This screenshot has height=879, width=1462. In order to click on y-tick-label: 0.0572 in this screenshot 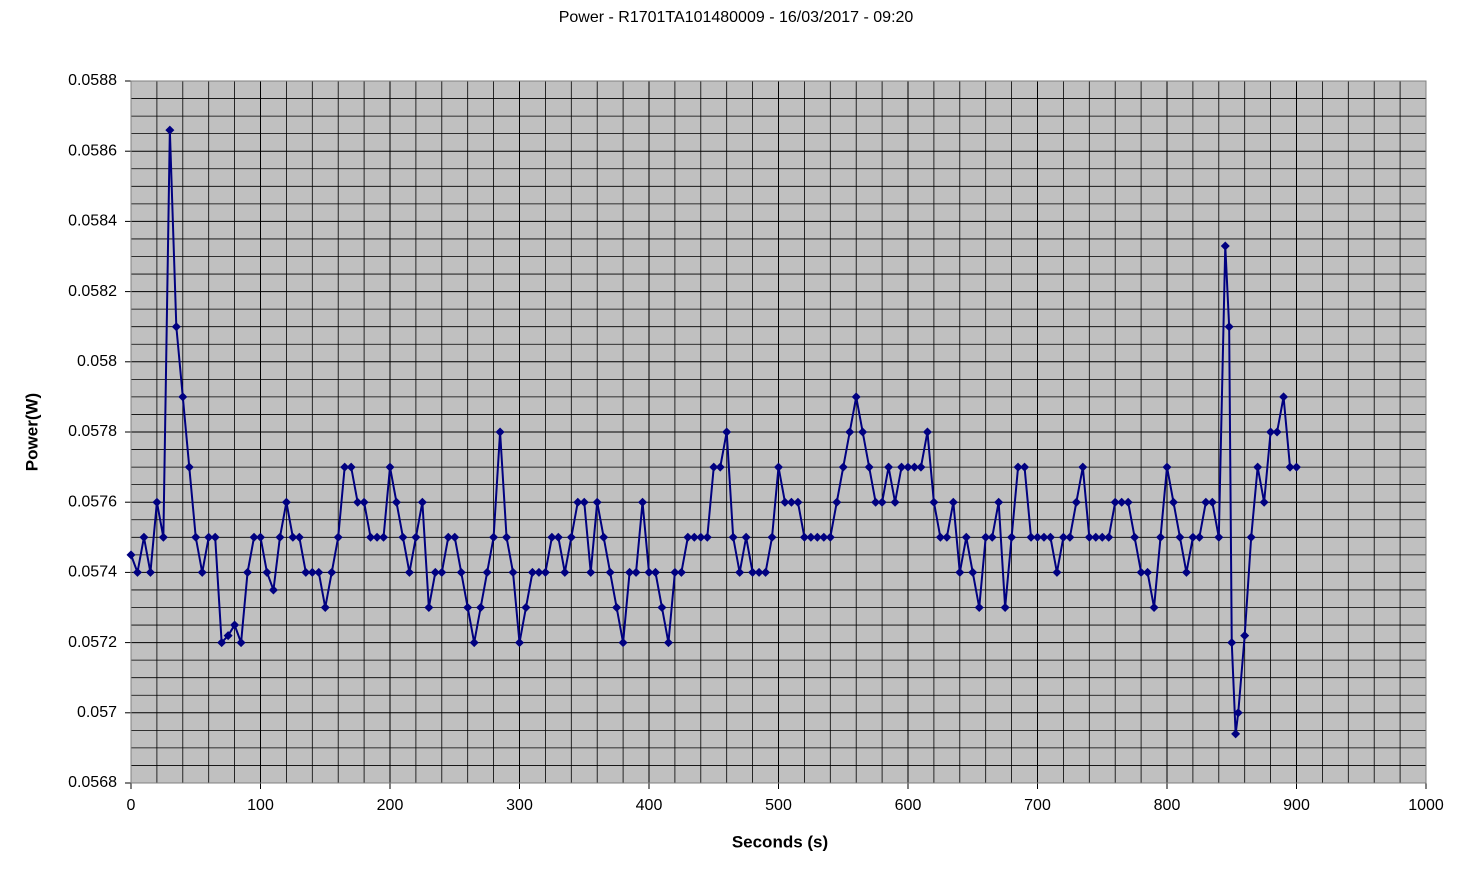, I will do `click(92, 642)`.